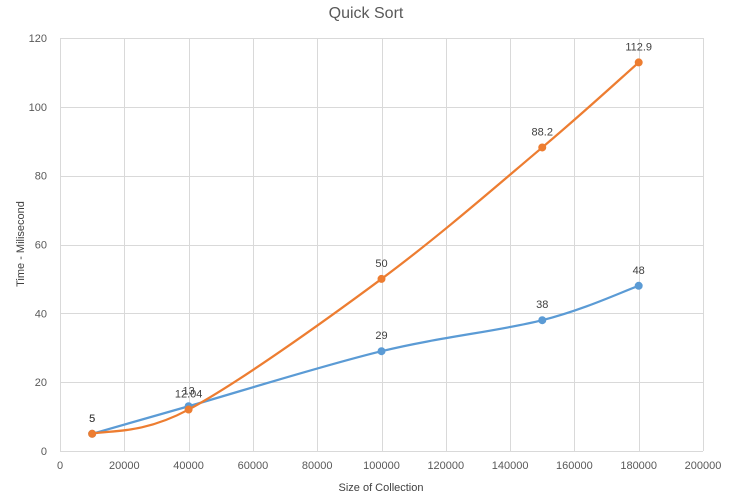  Describe the element at coordinates (574, 466) in the screenshot. I see `x-tick-label: 160000` at that location.